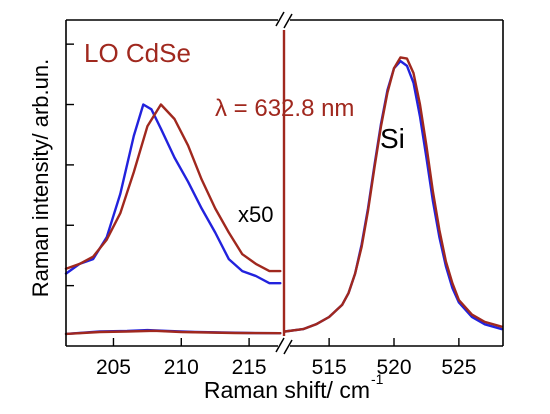  What do you see at coordinates (287, 390) in the screenshot?
I see `x-axis-title: Raman shift/ cm` at bounding box center [287, 390].